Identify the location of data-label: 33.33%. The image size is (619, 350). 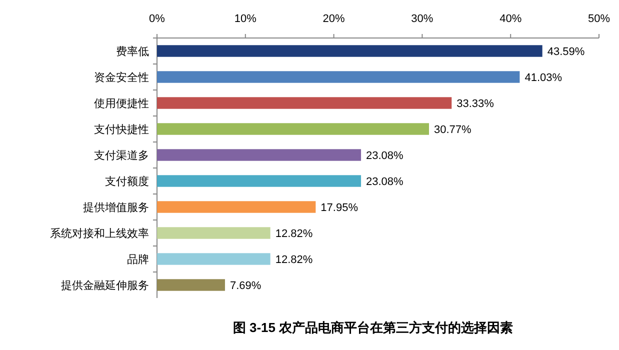
(475, 104).